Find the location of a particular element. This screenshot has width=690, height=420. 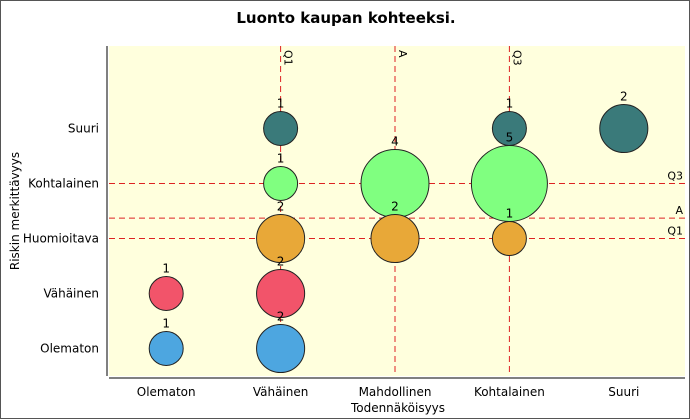

ref-label-vertical-q3: Q3 is located at coordinates (516, 58).